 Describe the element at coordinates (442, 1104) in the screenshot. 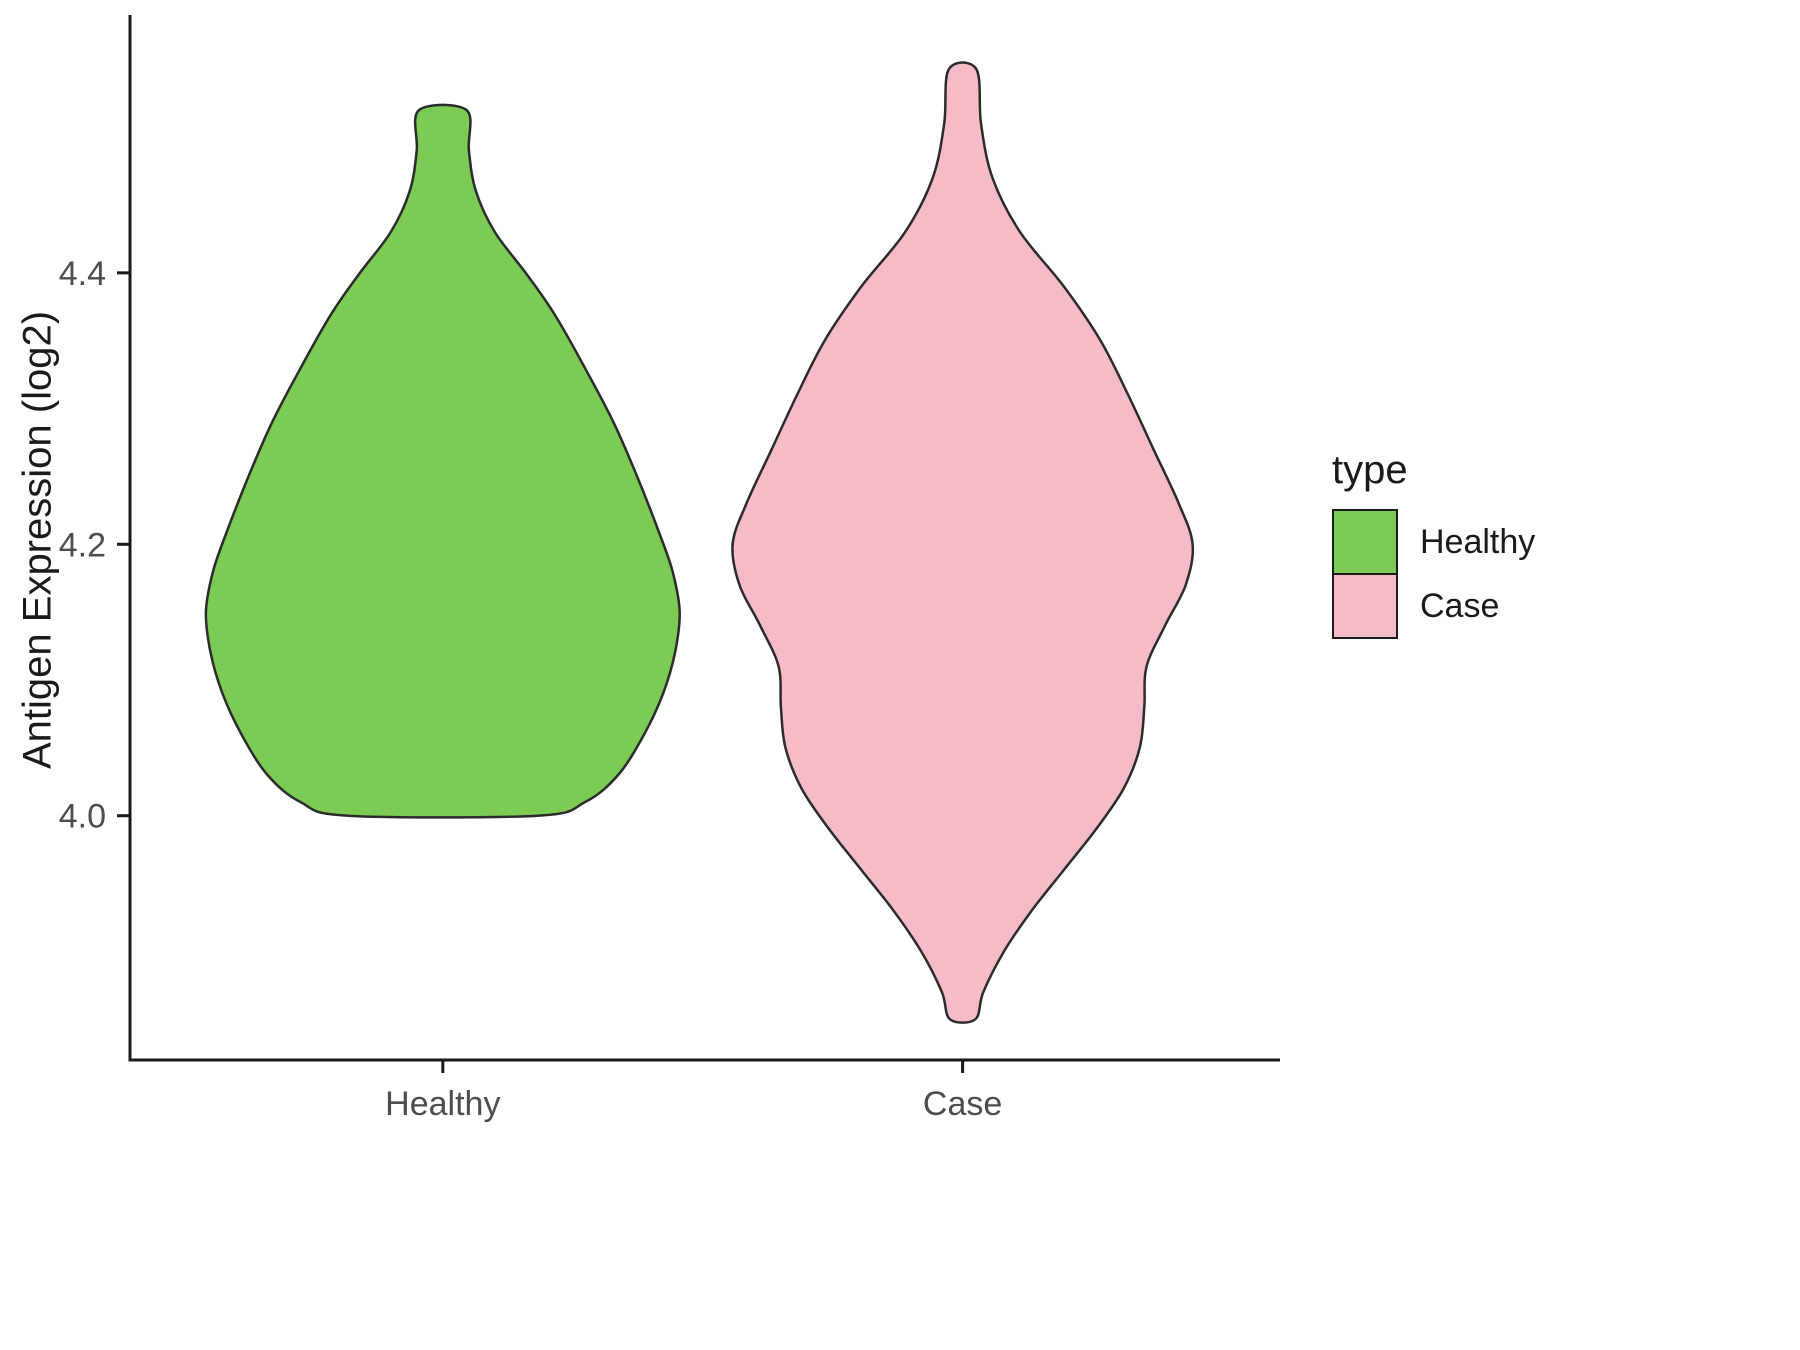

I see `x-category-label: Healthy` at that location.